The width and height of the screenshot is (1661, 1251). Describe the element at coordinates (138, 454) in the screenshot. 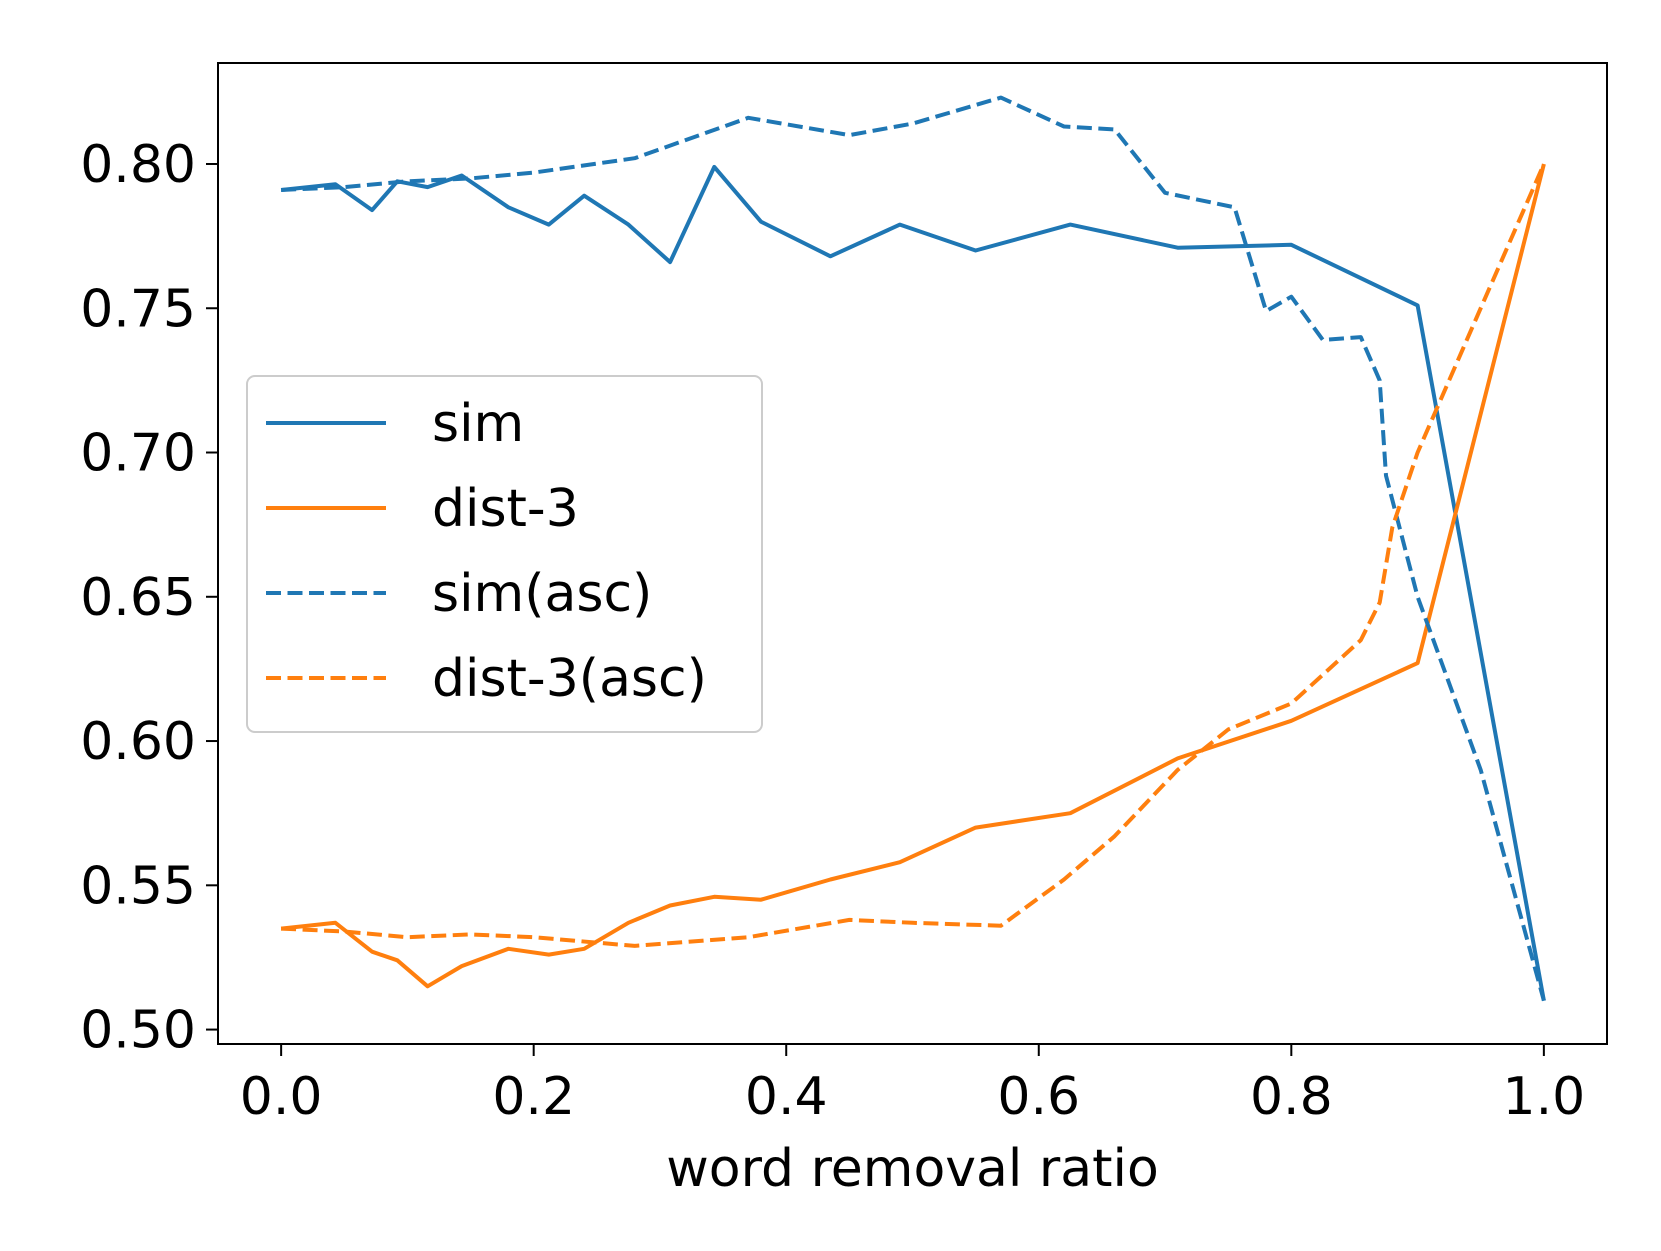

I see `y-tick-label: 0.70` at that location.